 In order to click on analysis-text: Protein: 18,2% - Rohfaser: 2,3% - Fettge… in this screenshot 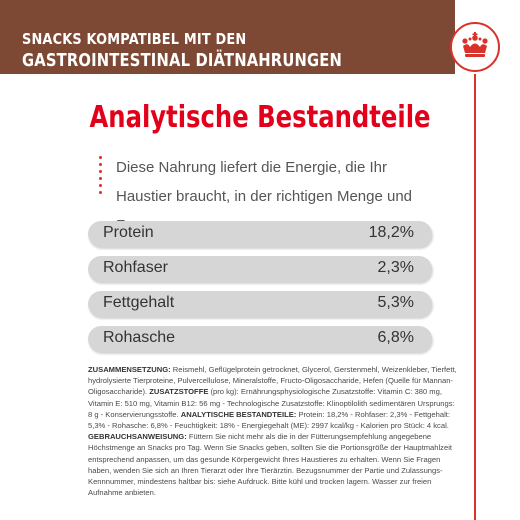, I will do `click(269, 420)`.